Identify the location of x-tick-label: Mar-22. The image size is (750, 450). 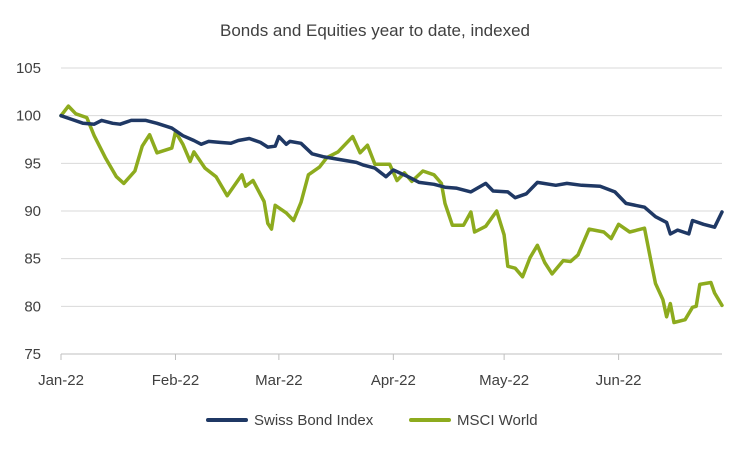
(279, 380).